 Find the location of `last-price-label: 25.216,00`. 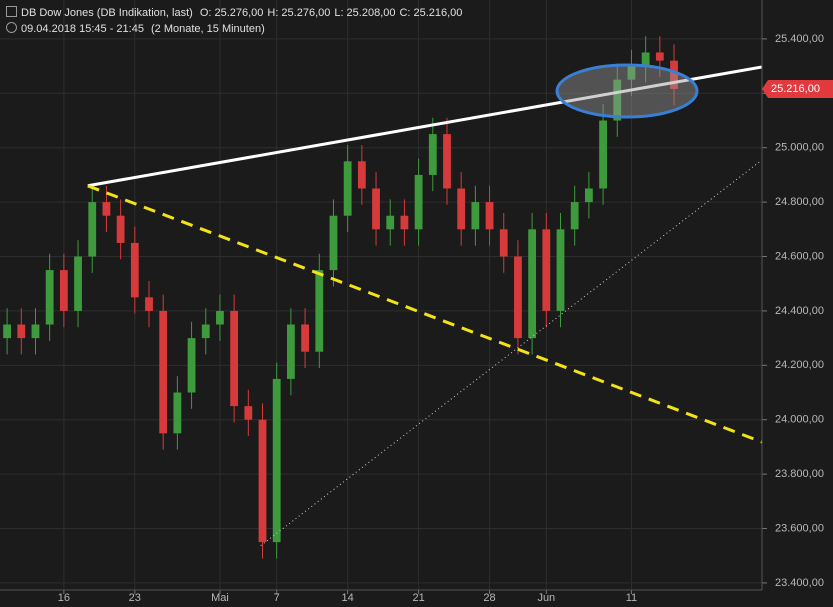

last-price-label: 25.216,00 is located at coordinates (795, 89).